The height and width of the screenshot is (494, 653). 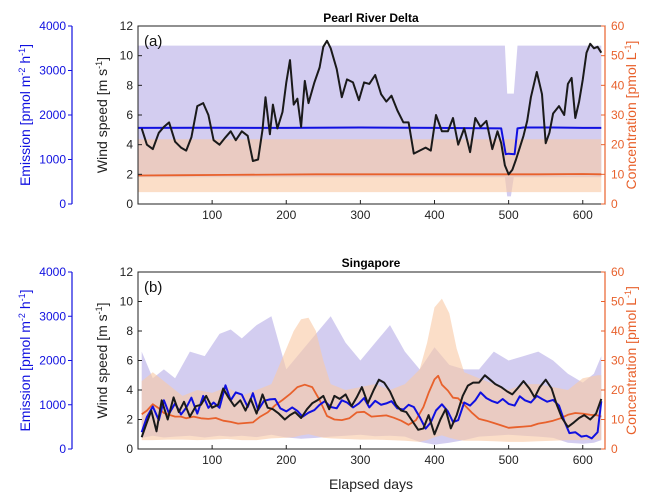 What do you see at coordinates (153, 41) in the screenshot?
I see `panel-label: (a)` at bounding box center [153, 41].